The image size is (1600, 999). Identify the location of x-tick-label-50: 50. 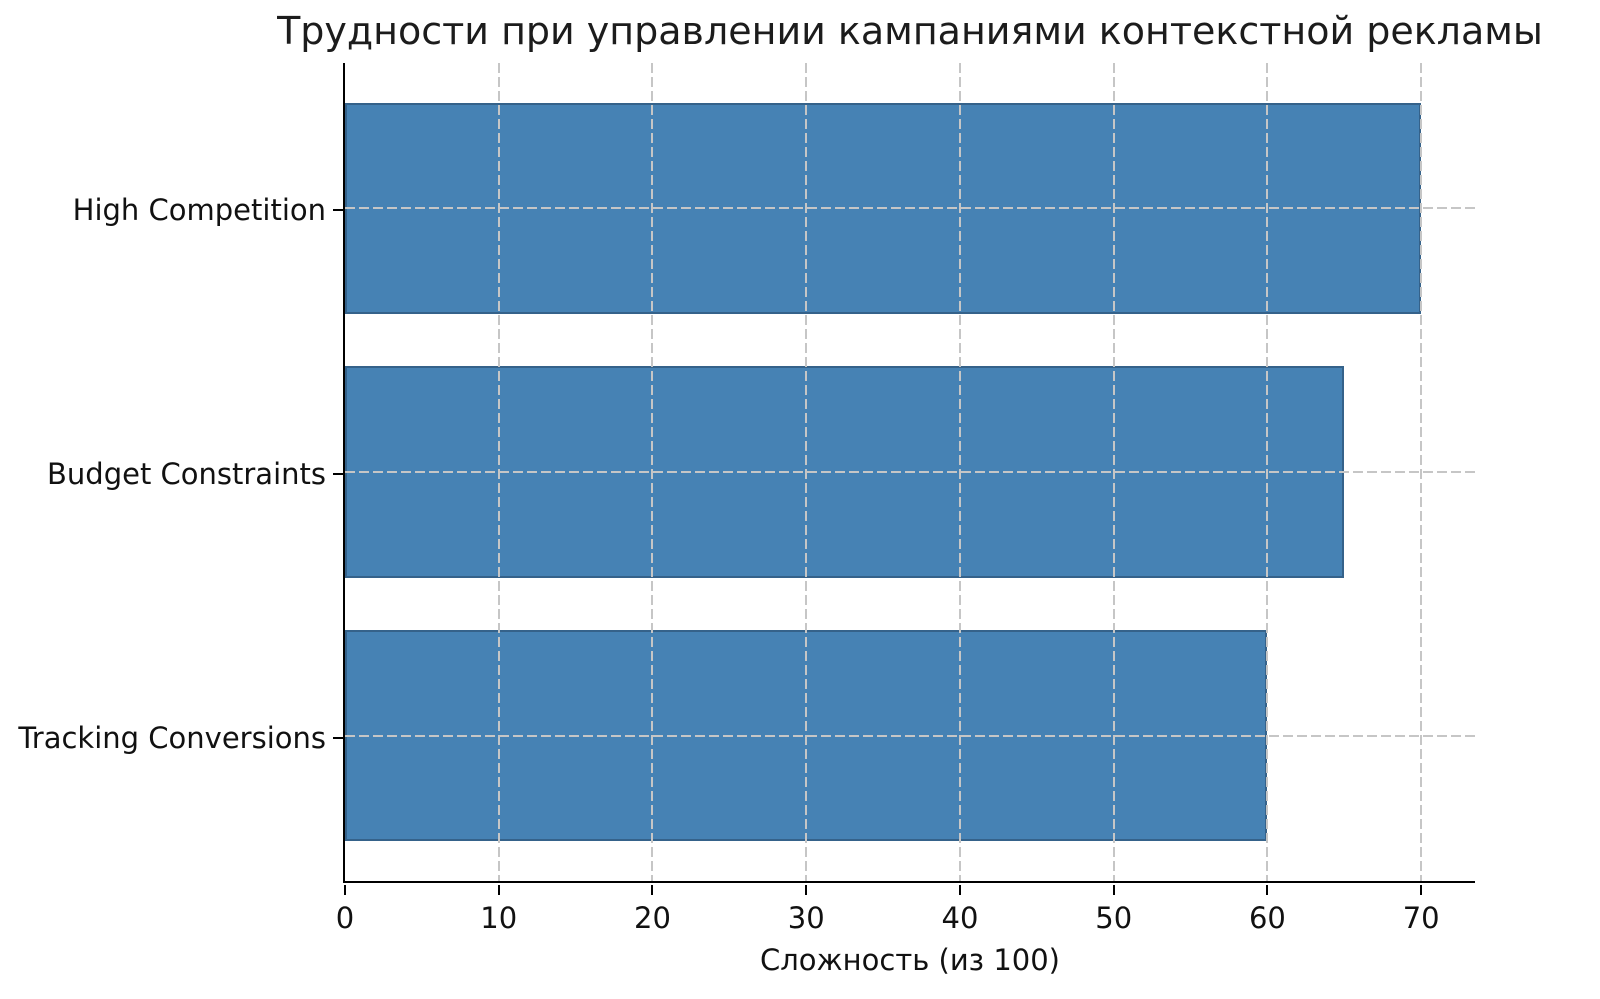
(1114, 918).